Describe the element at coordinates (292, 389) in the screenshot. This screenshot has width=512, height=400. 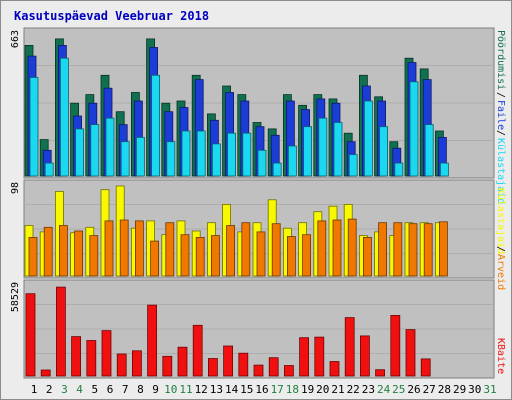
I see `day-label-18: 18` at that location.